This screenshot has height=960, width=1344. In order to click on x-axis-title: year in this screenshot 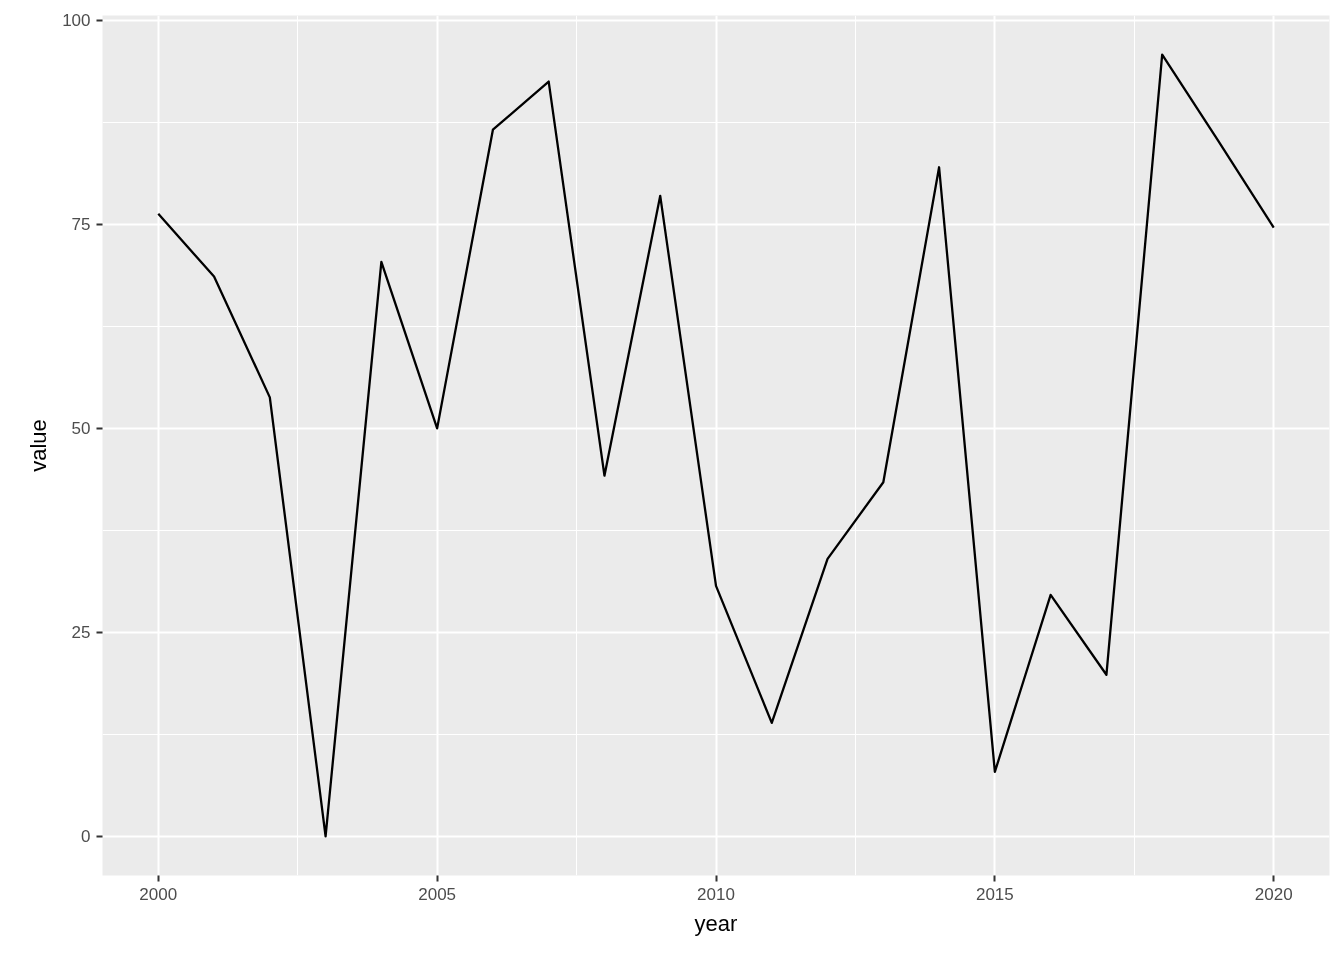, I will do `click(716, 923)`.